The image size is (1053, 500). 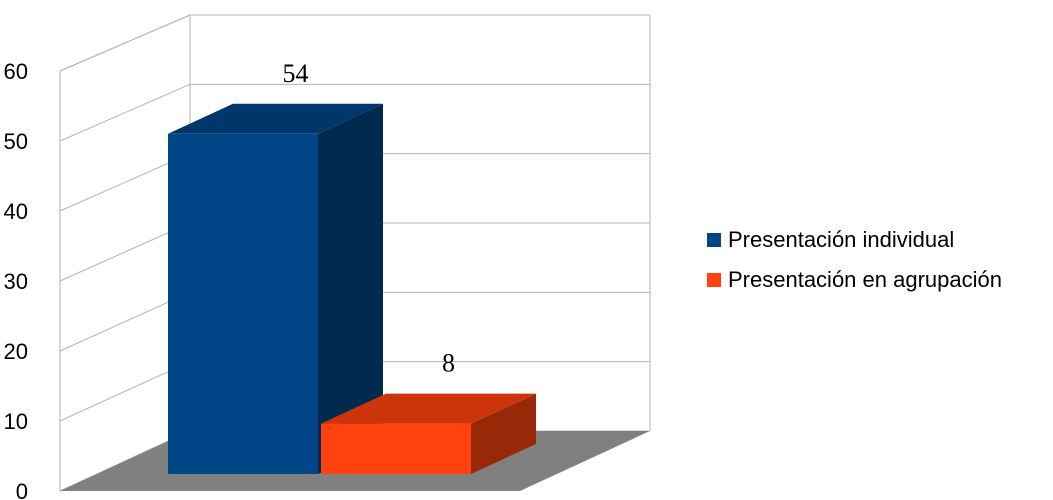 What do you see at coordinates (841, 239) in the screenshot?
I see `legend-label: Presentación individual` at bounding box center [841, 239].